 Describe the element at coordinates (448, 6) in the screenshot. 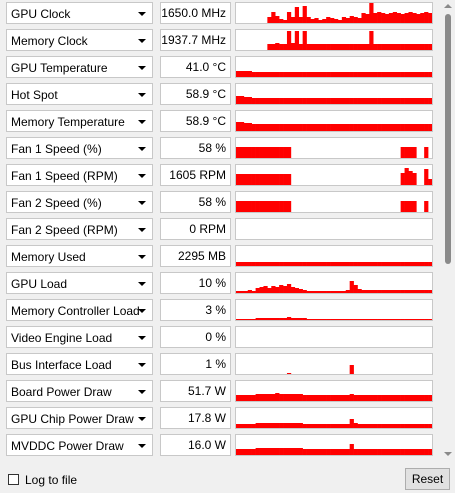

I see `scroll-up-icon` at that location.